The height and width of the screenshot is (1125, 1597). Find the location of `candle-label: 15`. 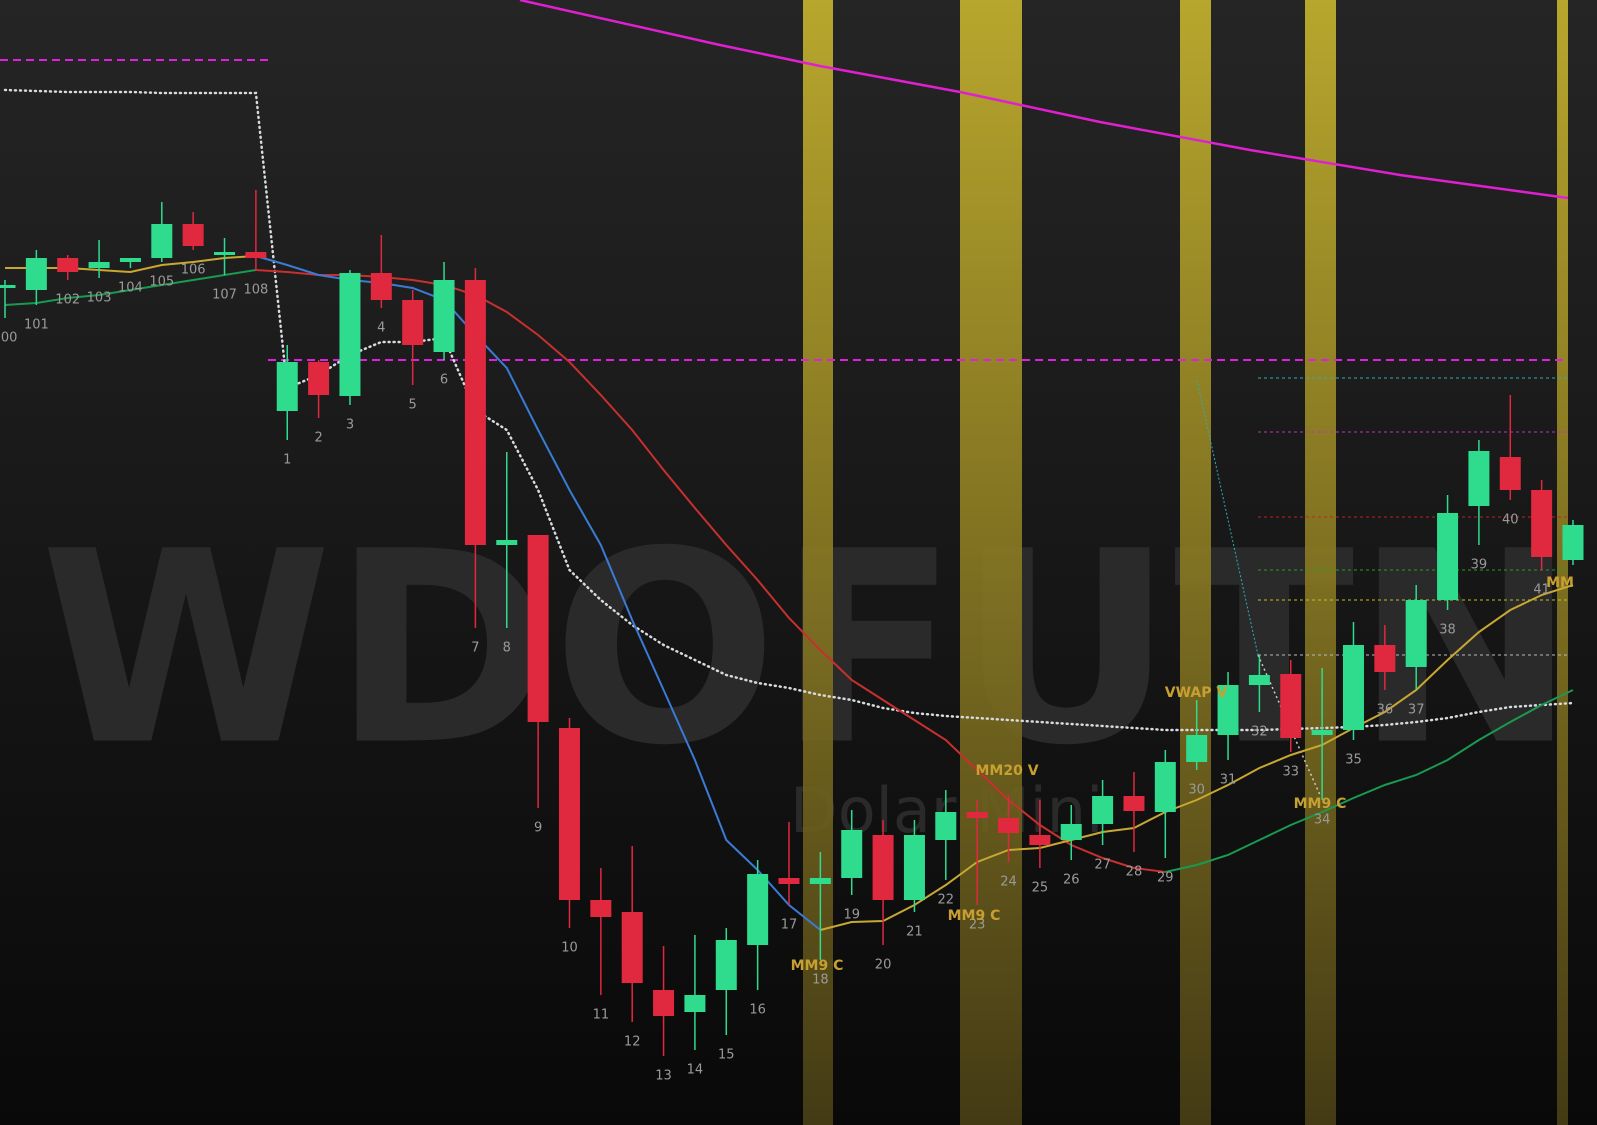

candle-label: 15 is located at coordinates (726, 1055).